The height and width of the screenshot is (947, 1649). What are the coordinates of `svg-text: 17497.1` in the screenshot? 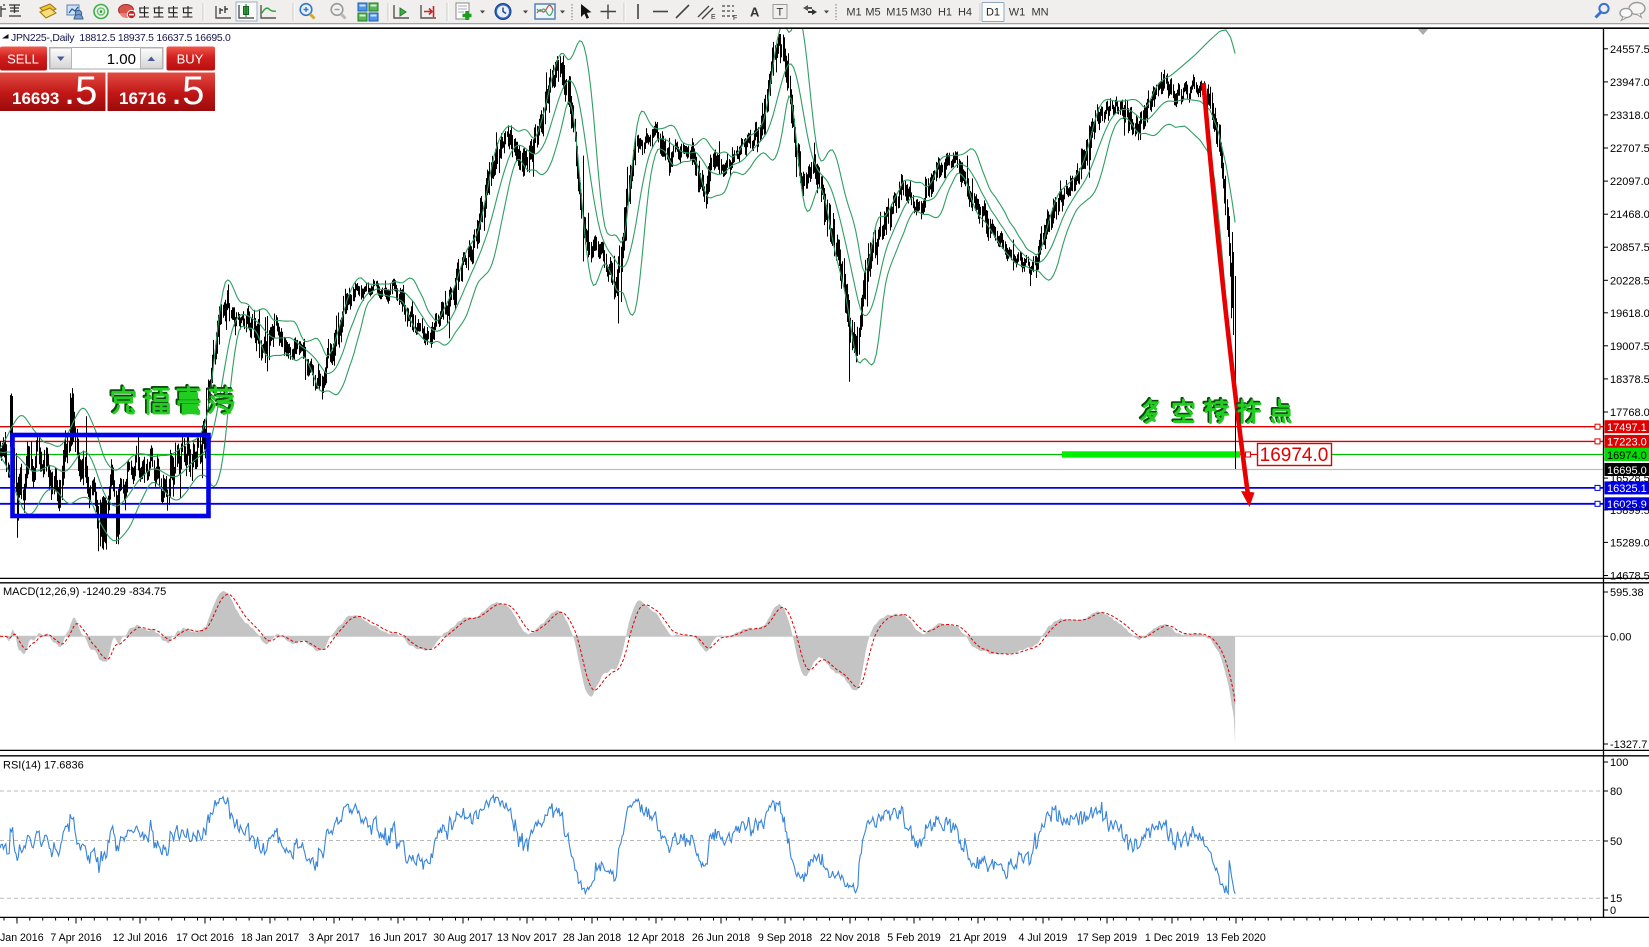 It's located at (1627, 428).